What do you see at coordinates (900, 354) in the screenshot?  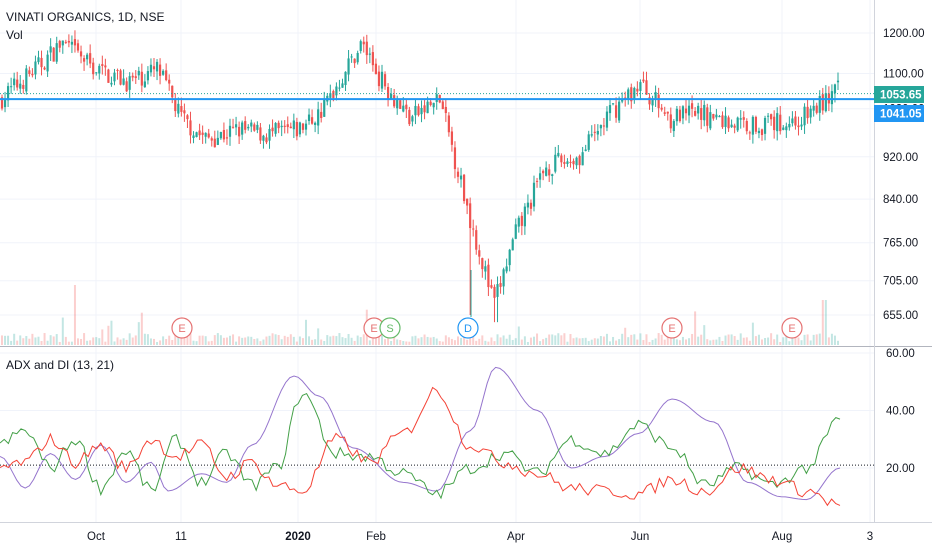 I see `indicator-tick-label: 60.00` at bounding box center [900, 354].